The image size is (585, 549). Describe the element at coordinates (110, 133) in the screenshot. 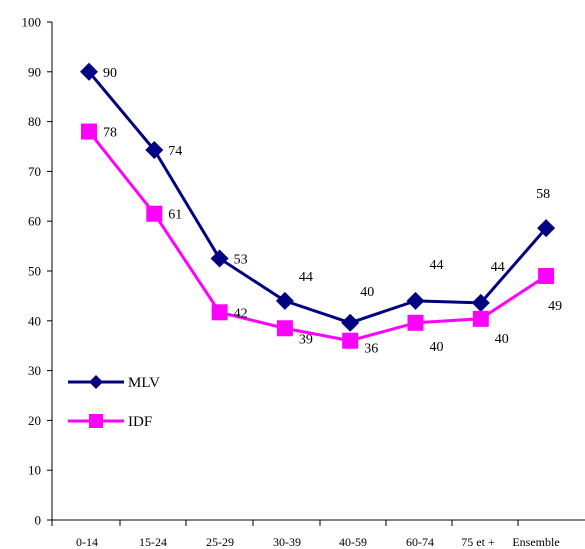

I see `data-label-idf: 78` at that location.